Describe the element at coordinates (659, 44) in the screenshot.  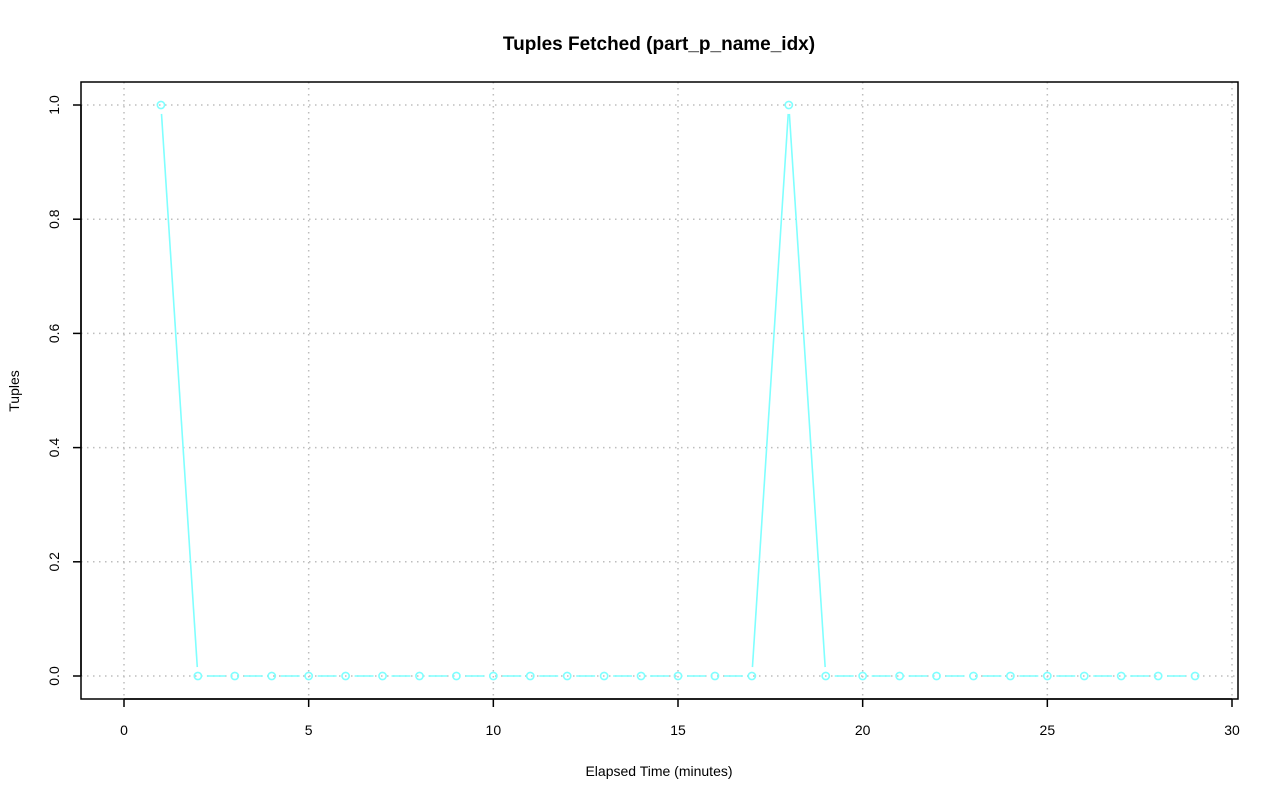
I see `chart-title: Tuples Fetched (part_p_name_idx)` at that location.